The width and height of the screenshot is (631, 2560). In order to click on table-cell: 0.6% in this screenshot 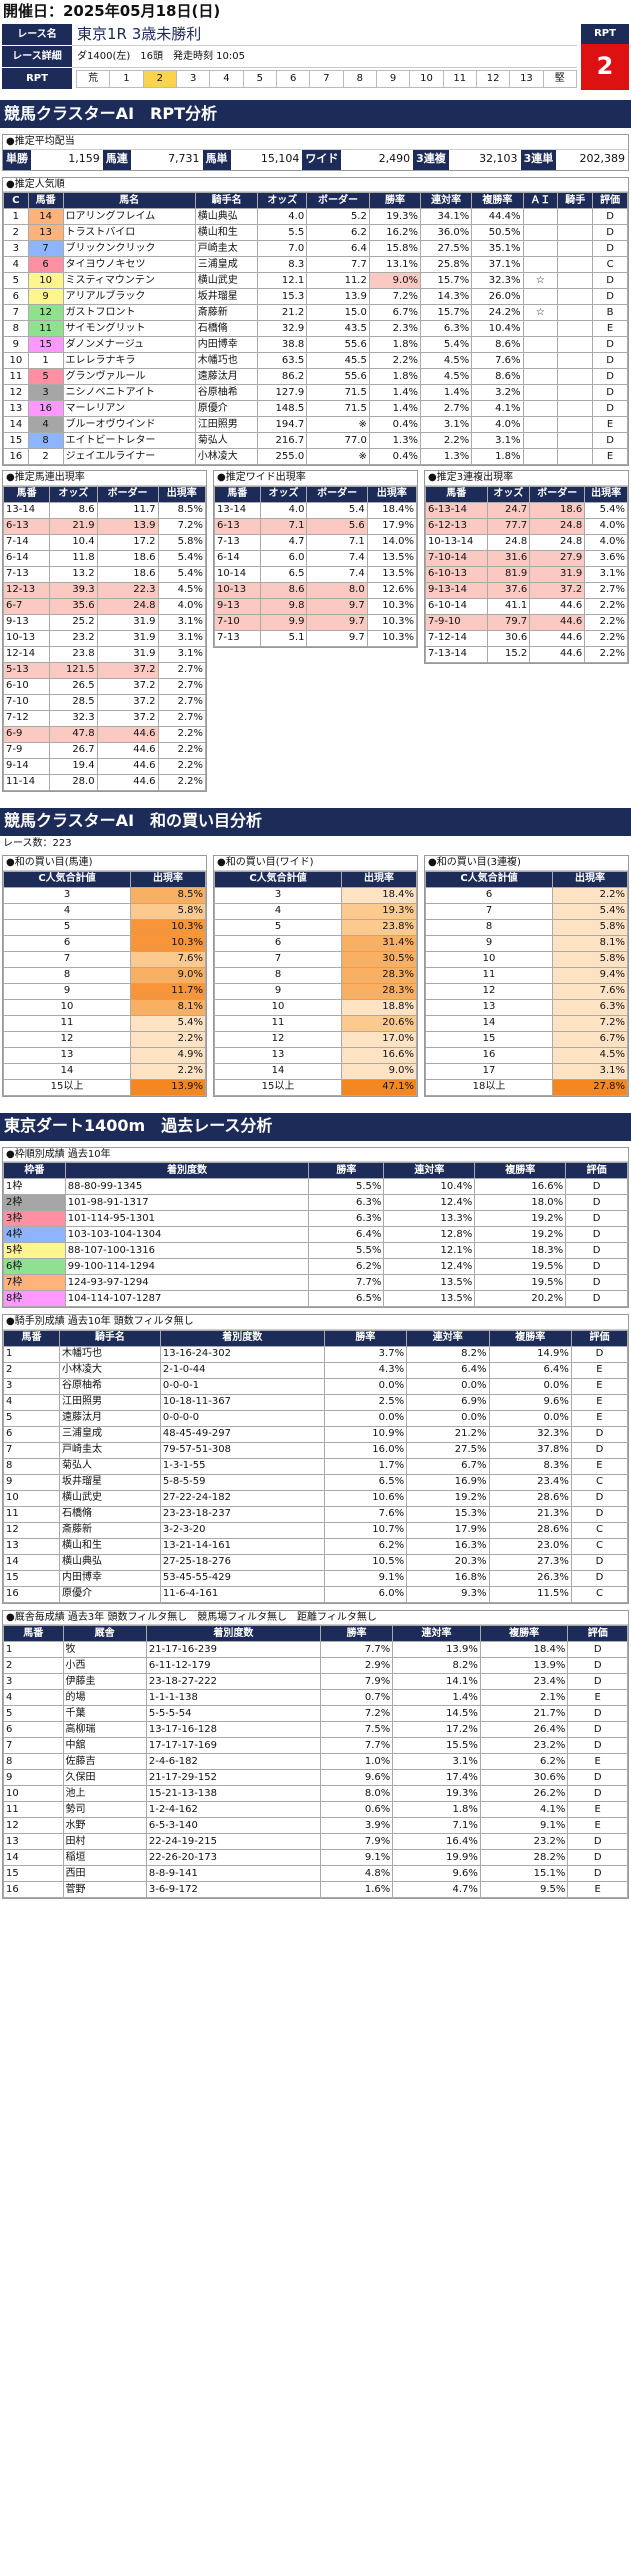, I will do `click(356, 1809)`.